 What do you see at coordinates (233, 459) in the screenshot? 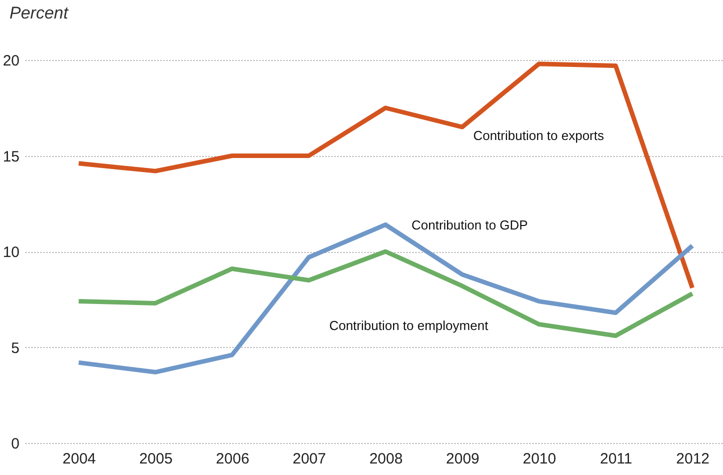
I see `x-tick-label: 2006` at bounding box center [233, 459].